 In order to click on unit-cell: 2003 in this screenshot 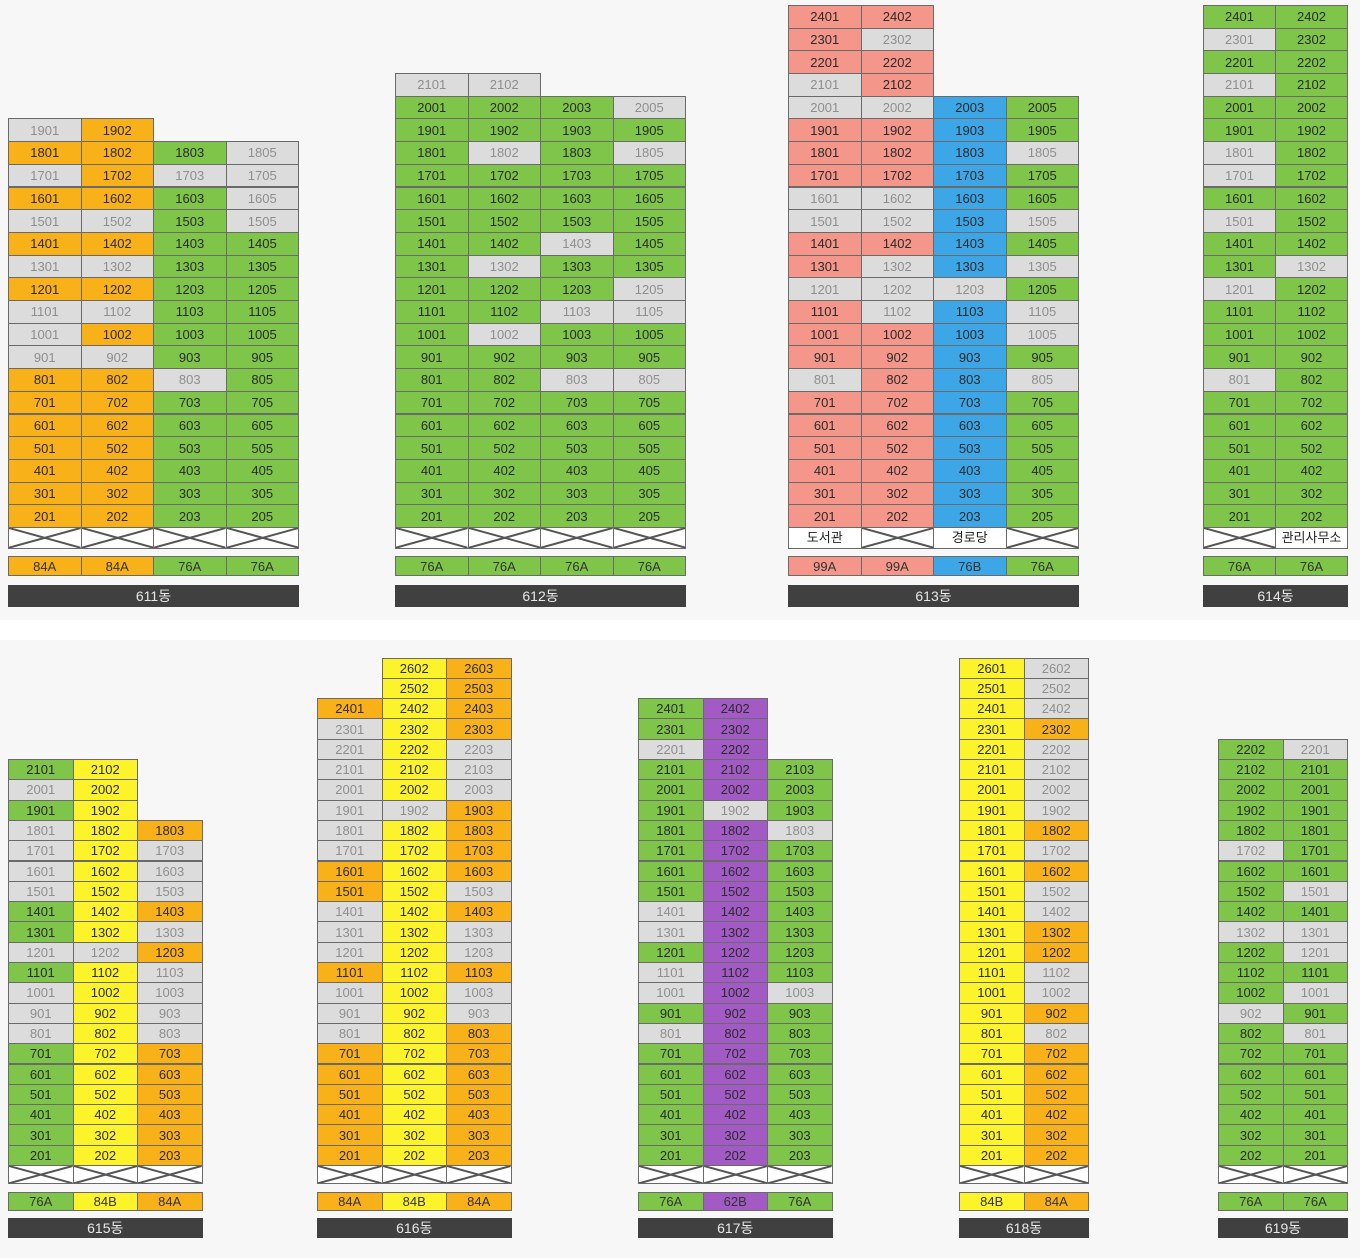, I will do `click(577, 107)`.